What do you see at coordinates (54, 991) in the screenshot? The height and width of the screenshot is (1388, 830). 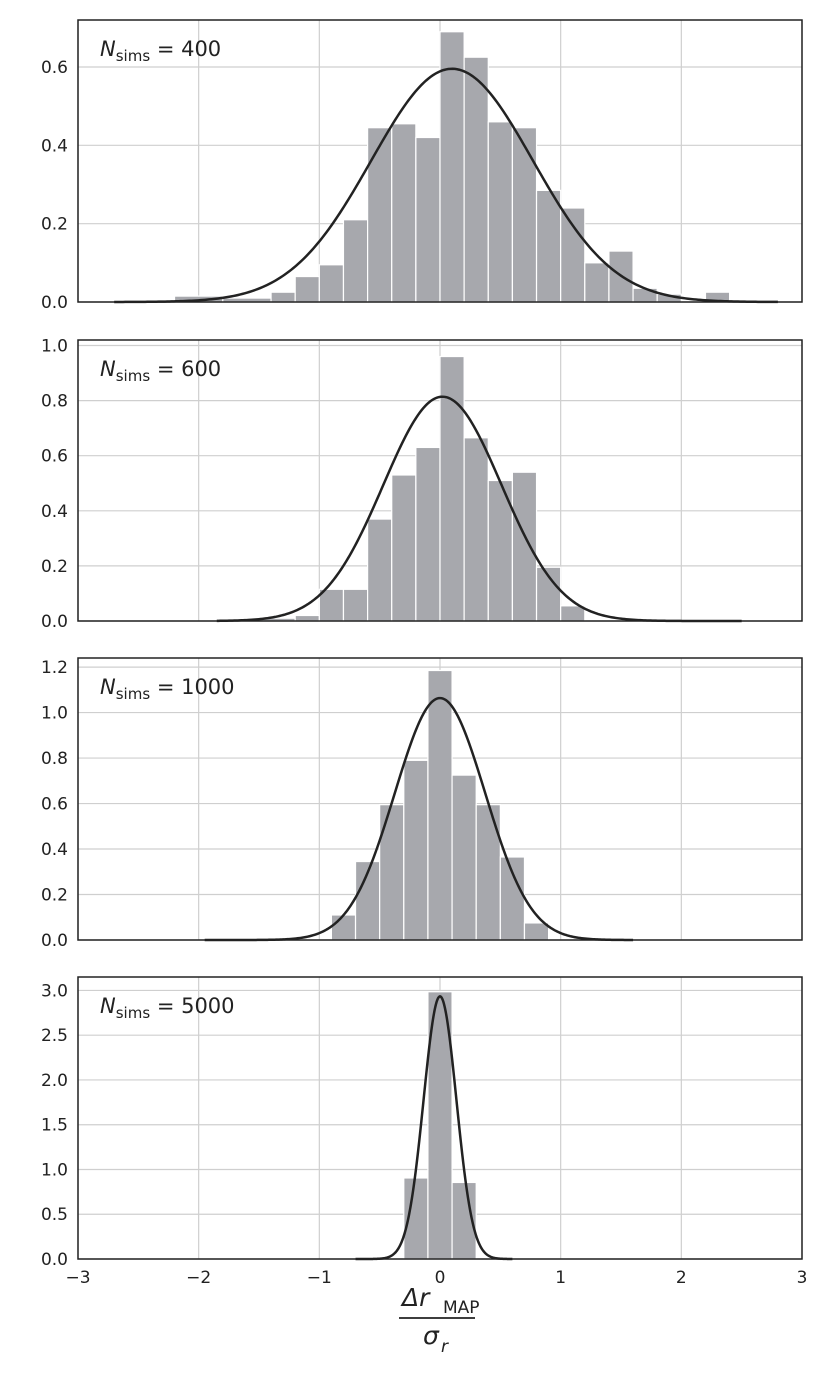 I see `y-tick-label: 3.0` at bounding box center [54, 991].